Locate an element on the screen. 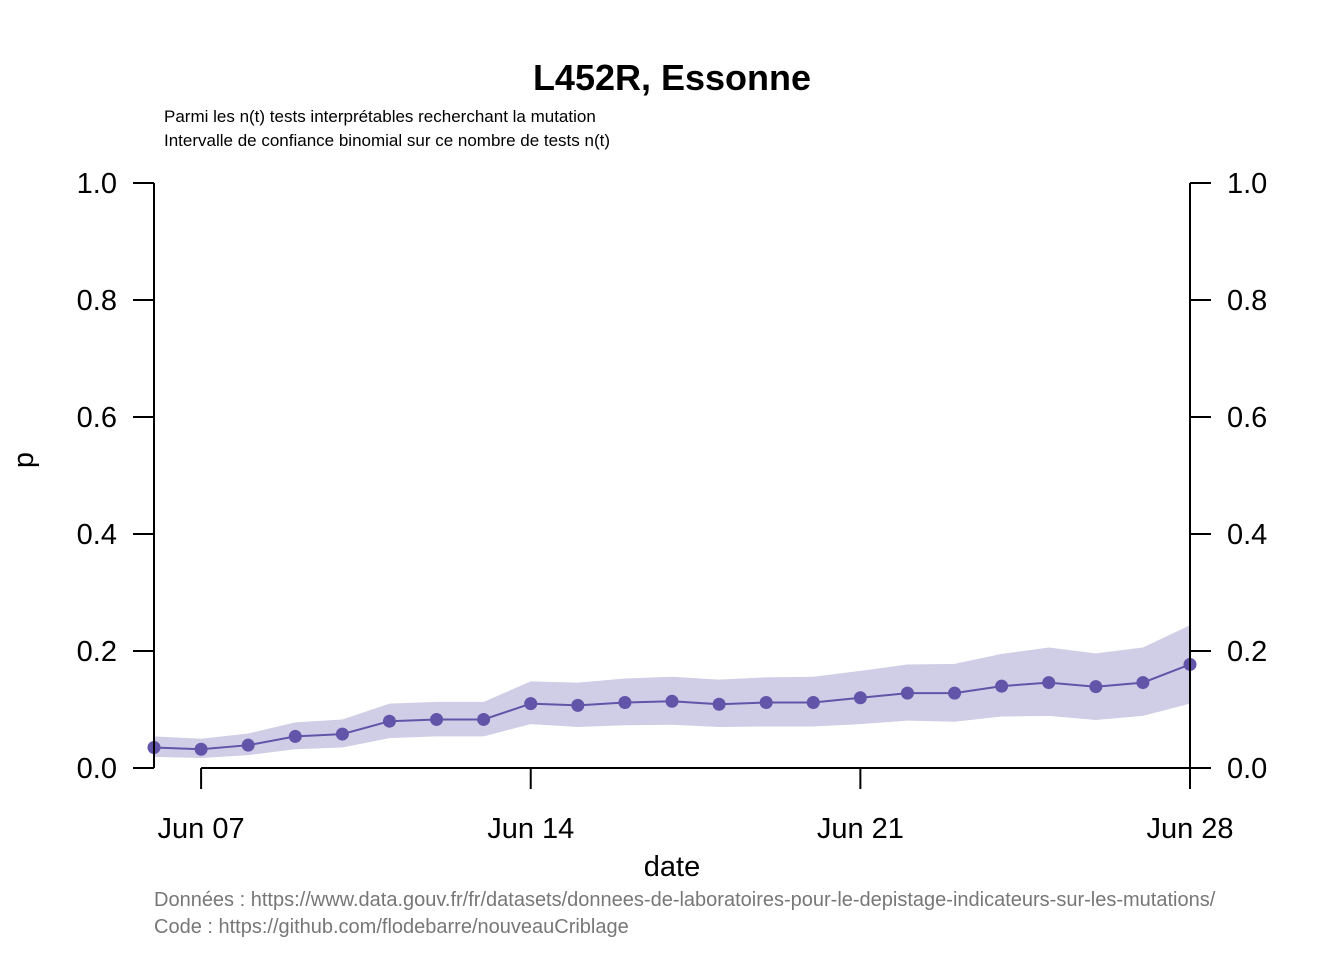  y-tick-label-right: 0.0 is located at coordinates (1247, 769).